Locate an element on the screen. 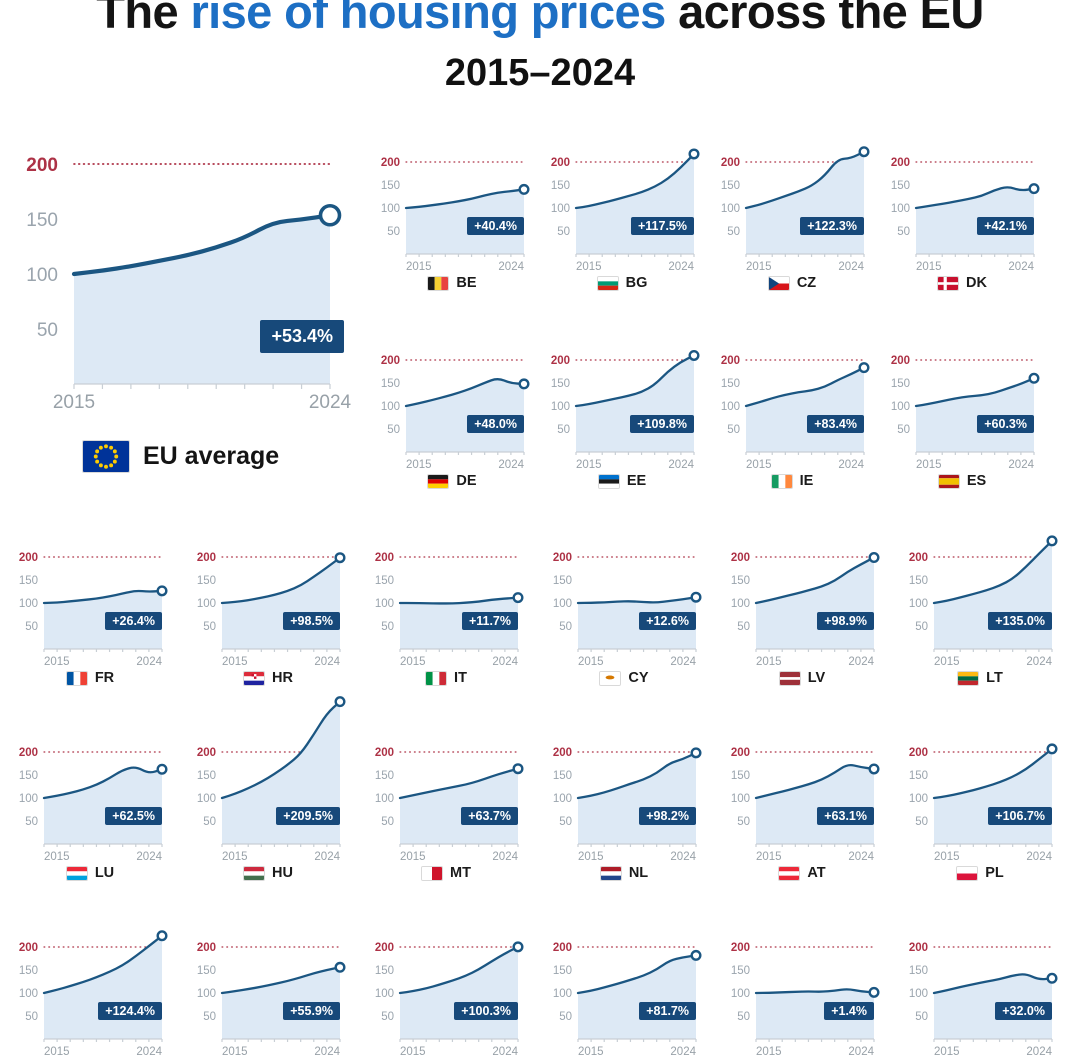 This screenshot has height=1057, width=1080. country-chart-pl: 200 150 100 50 2015 2024 +106.7% PL is located at coordinates (980, 810).